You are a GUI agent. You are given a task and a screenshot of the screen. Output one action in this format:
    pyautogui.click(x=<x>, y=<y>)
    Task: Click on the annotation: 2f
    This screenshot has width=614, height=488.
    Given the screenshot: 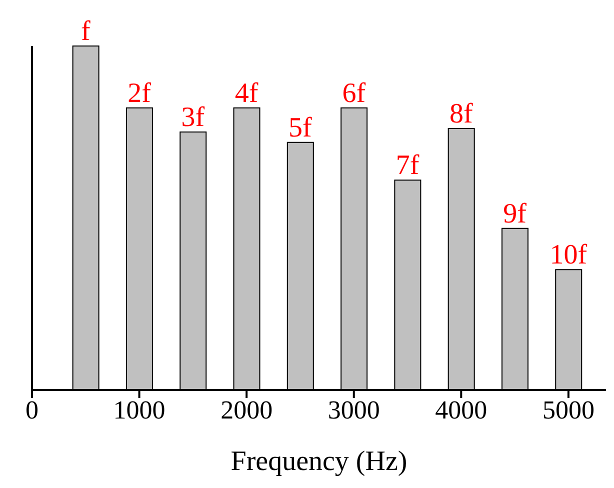 What is the action you would take?
    pyautogui.click(x=140, y=93)
    